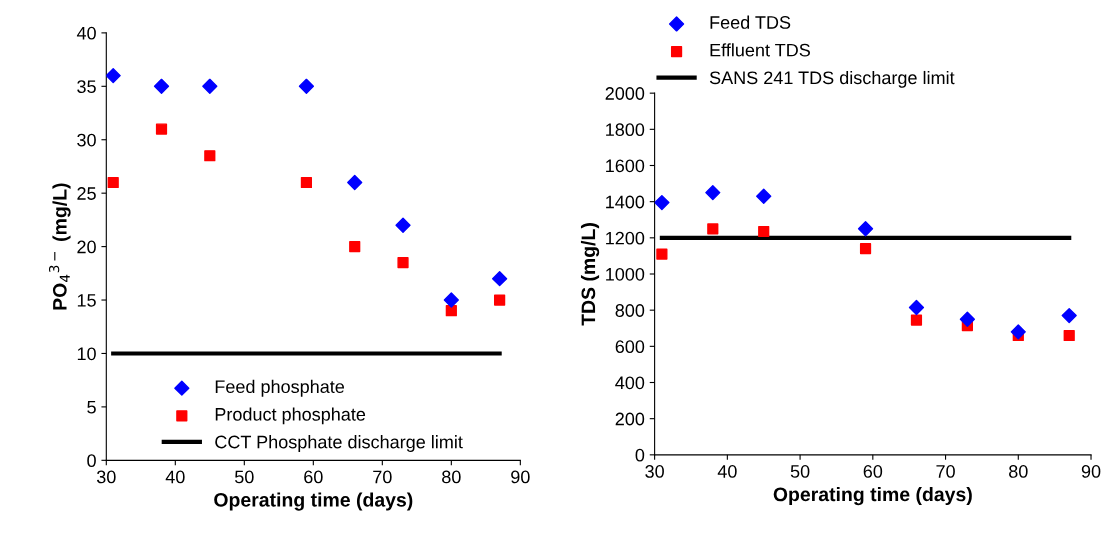 The image size is (1119, 548). Describe the element at coordinates (630, 347) in the screenshot. I see `y-tick-label: 600` at that location.